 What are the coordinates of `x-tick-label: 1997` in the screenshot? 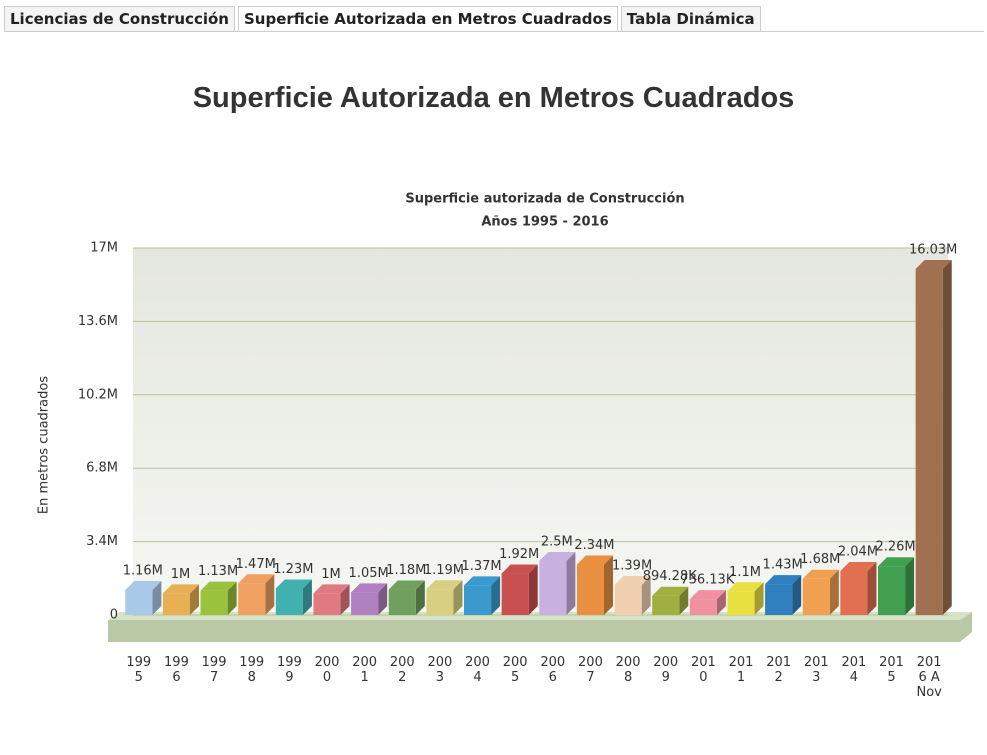 It's located at (214, 670).